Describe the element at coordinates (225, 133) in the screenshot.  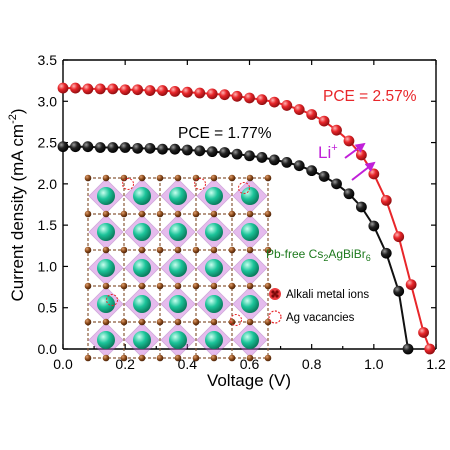
I see `series-label-black: PCE = 1.77%` at that location.